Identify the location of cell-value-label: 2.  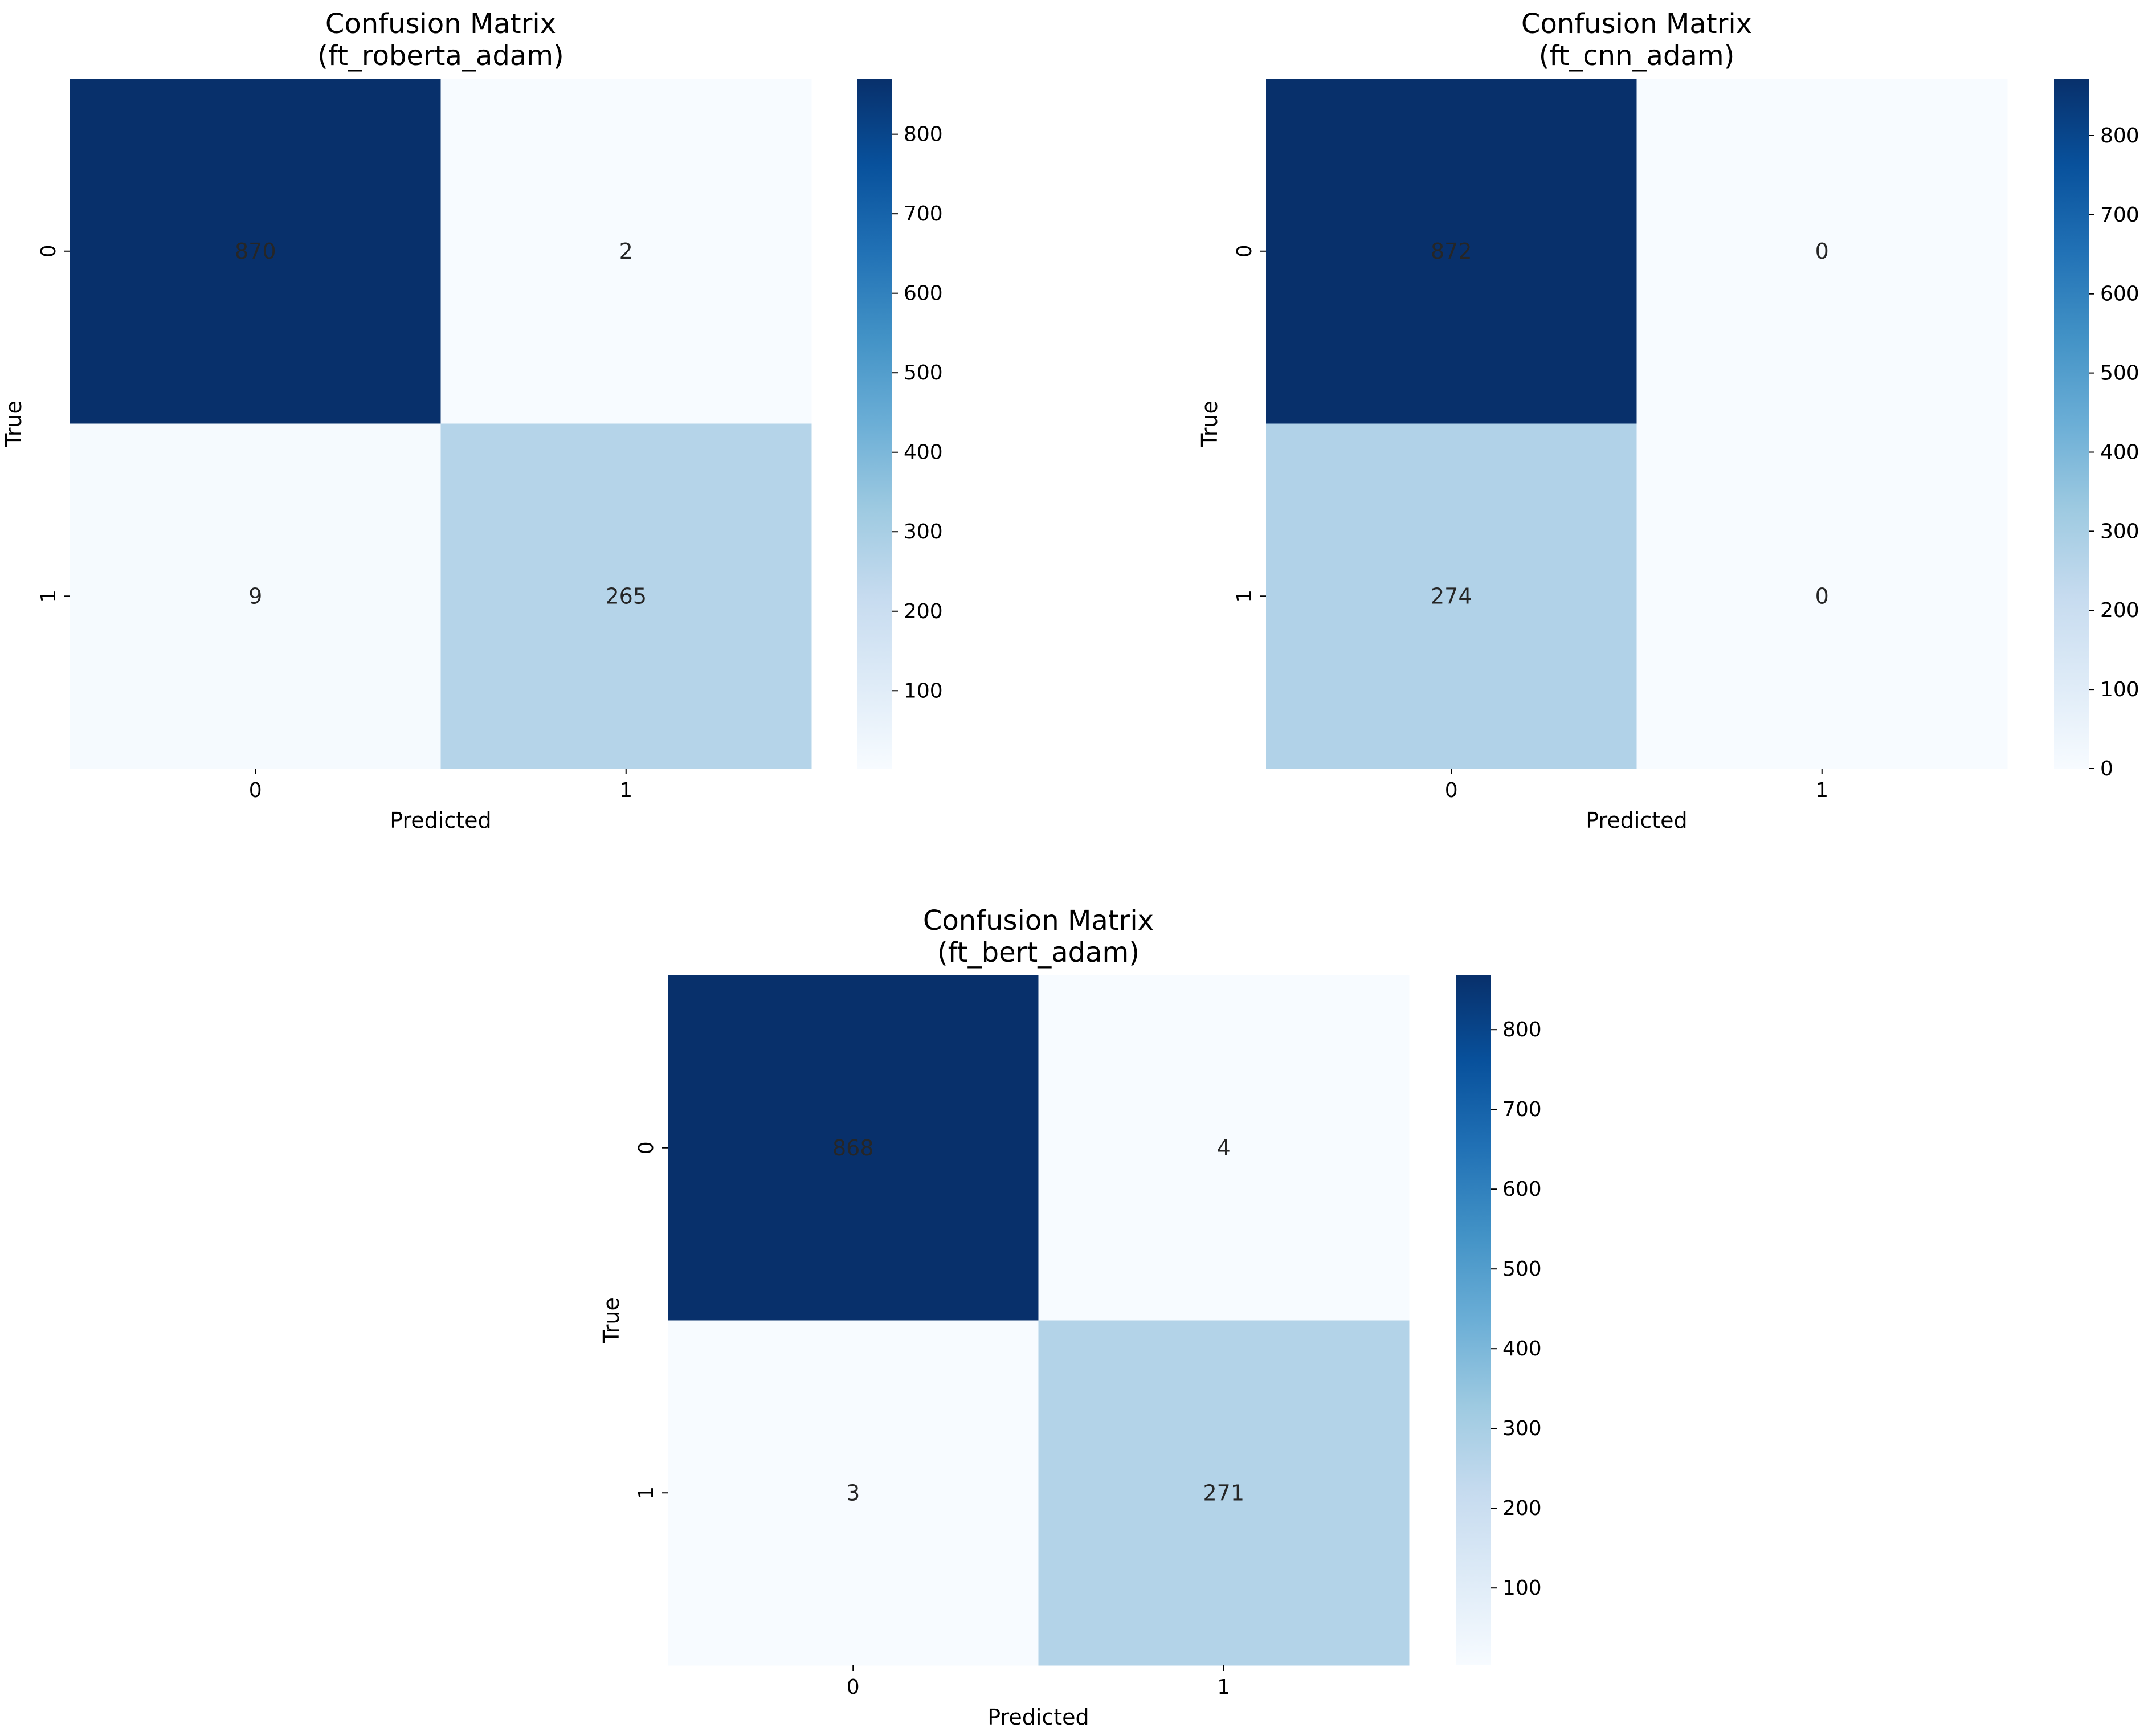
(626, 252).